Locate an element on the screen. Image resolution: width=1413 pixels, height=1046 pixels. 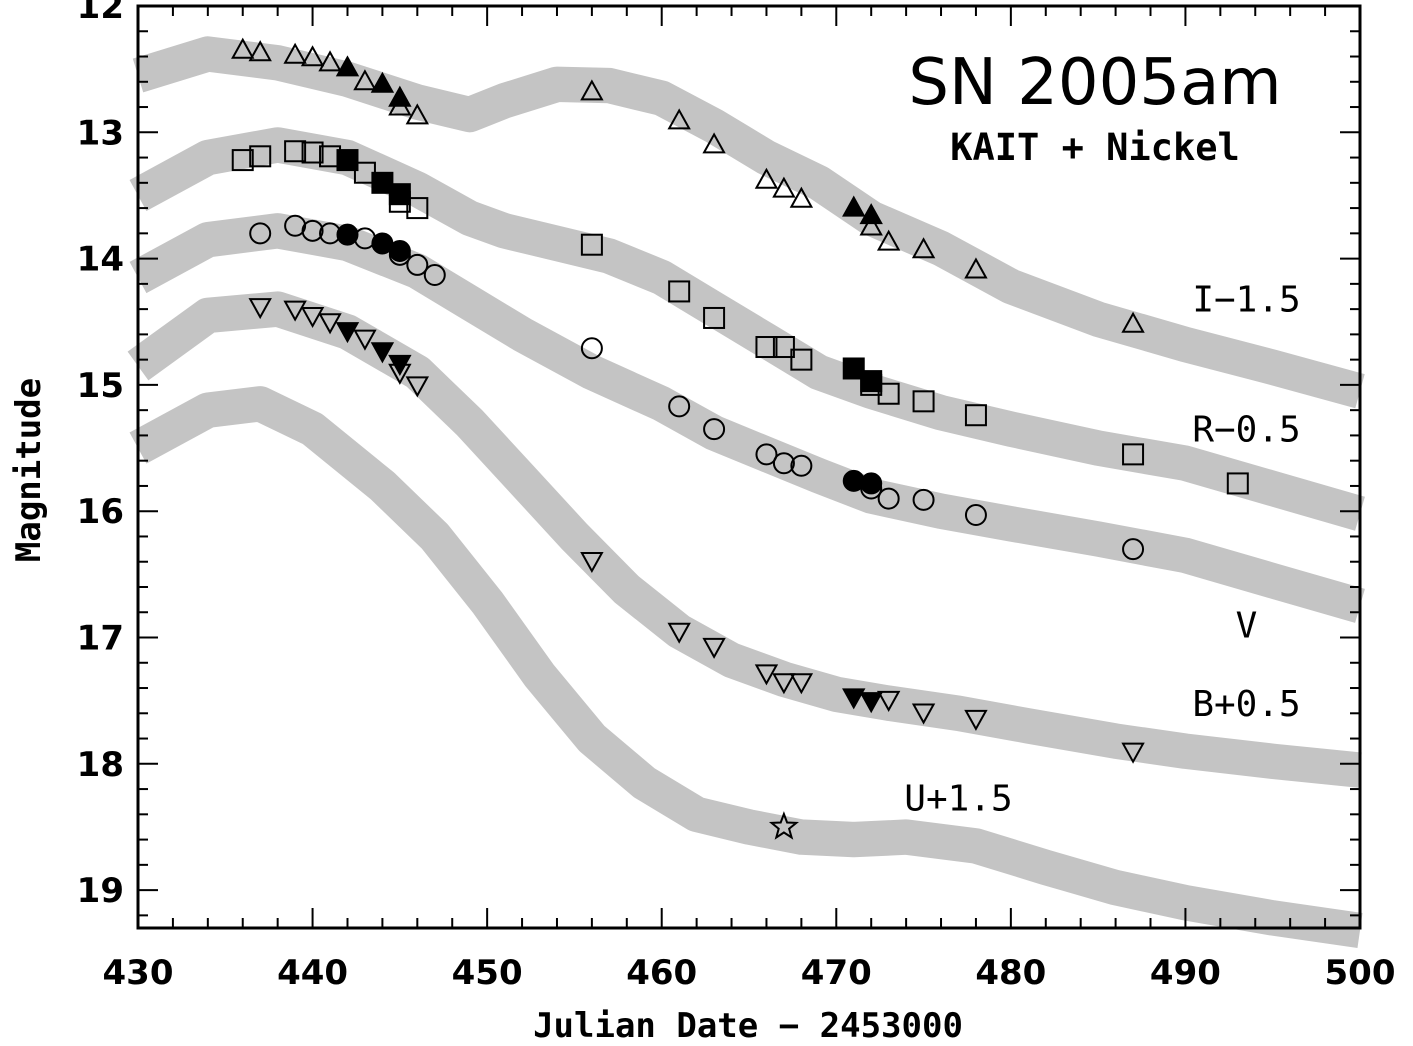
chart-subtitle: KAIT + Nickel is located at coordinates (1095, 147).